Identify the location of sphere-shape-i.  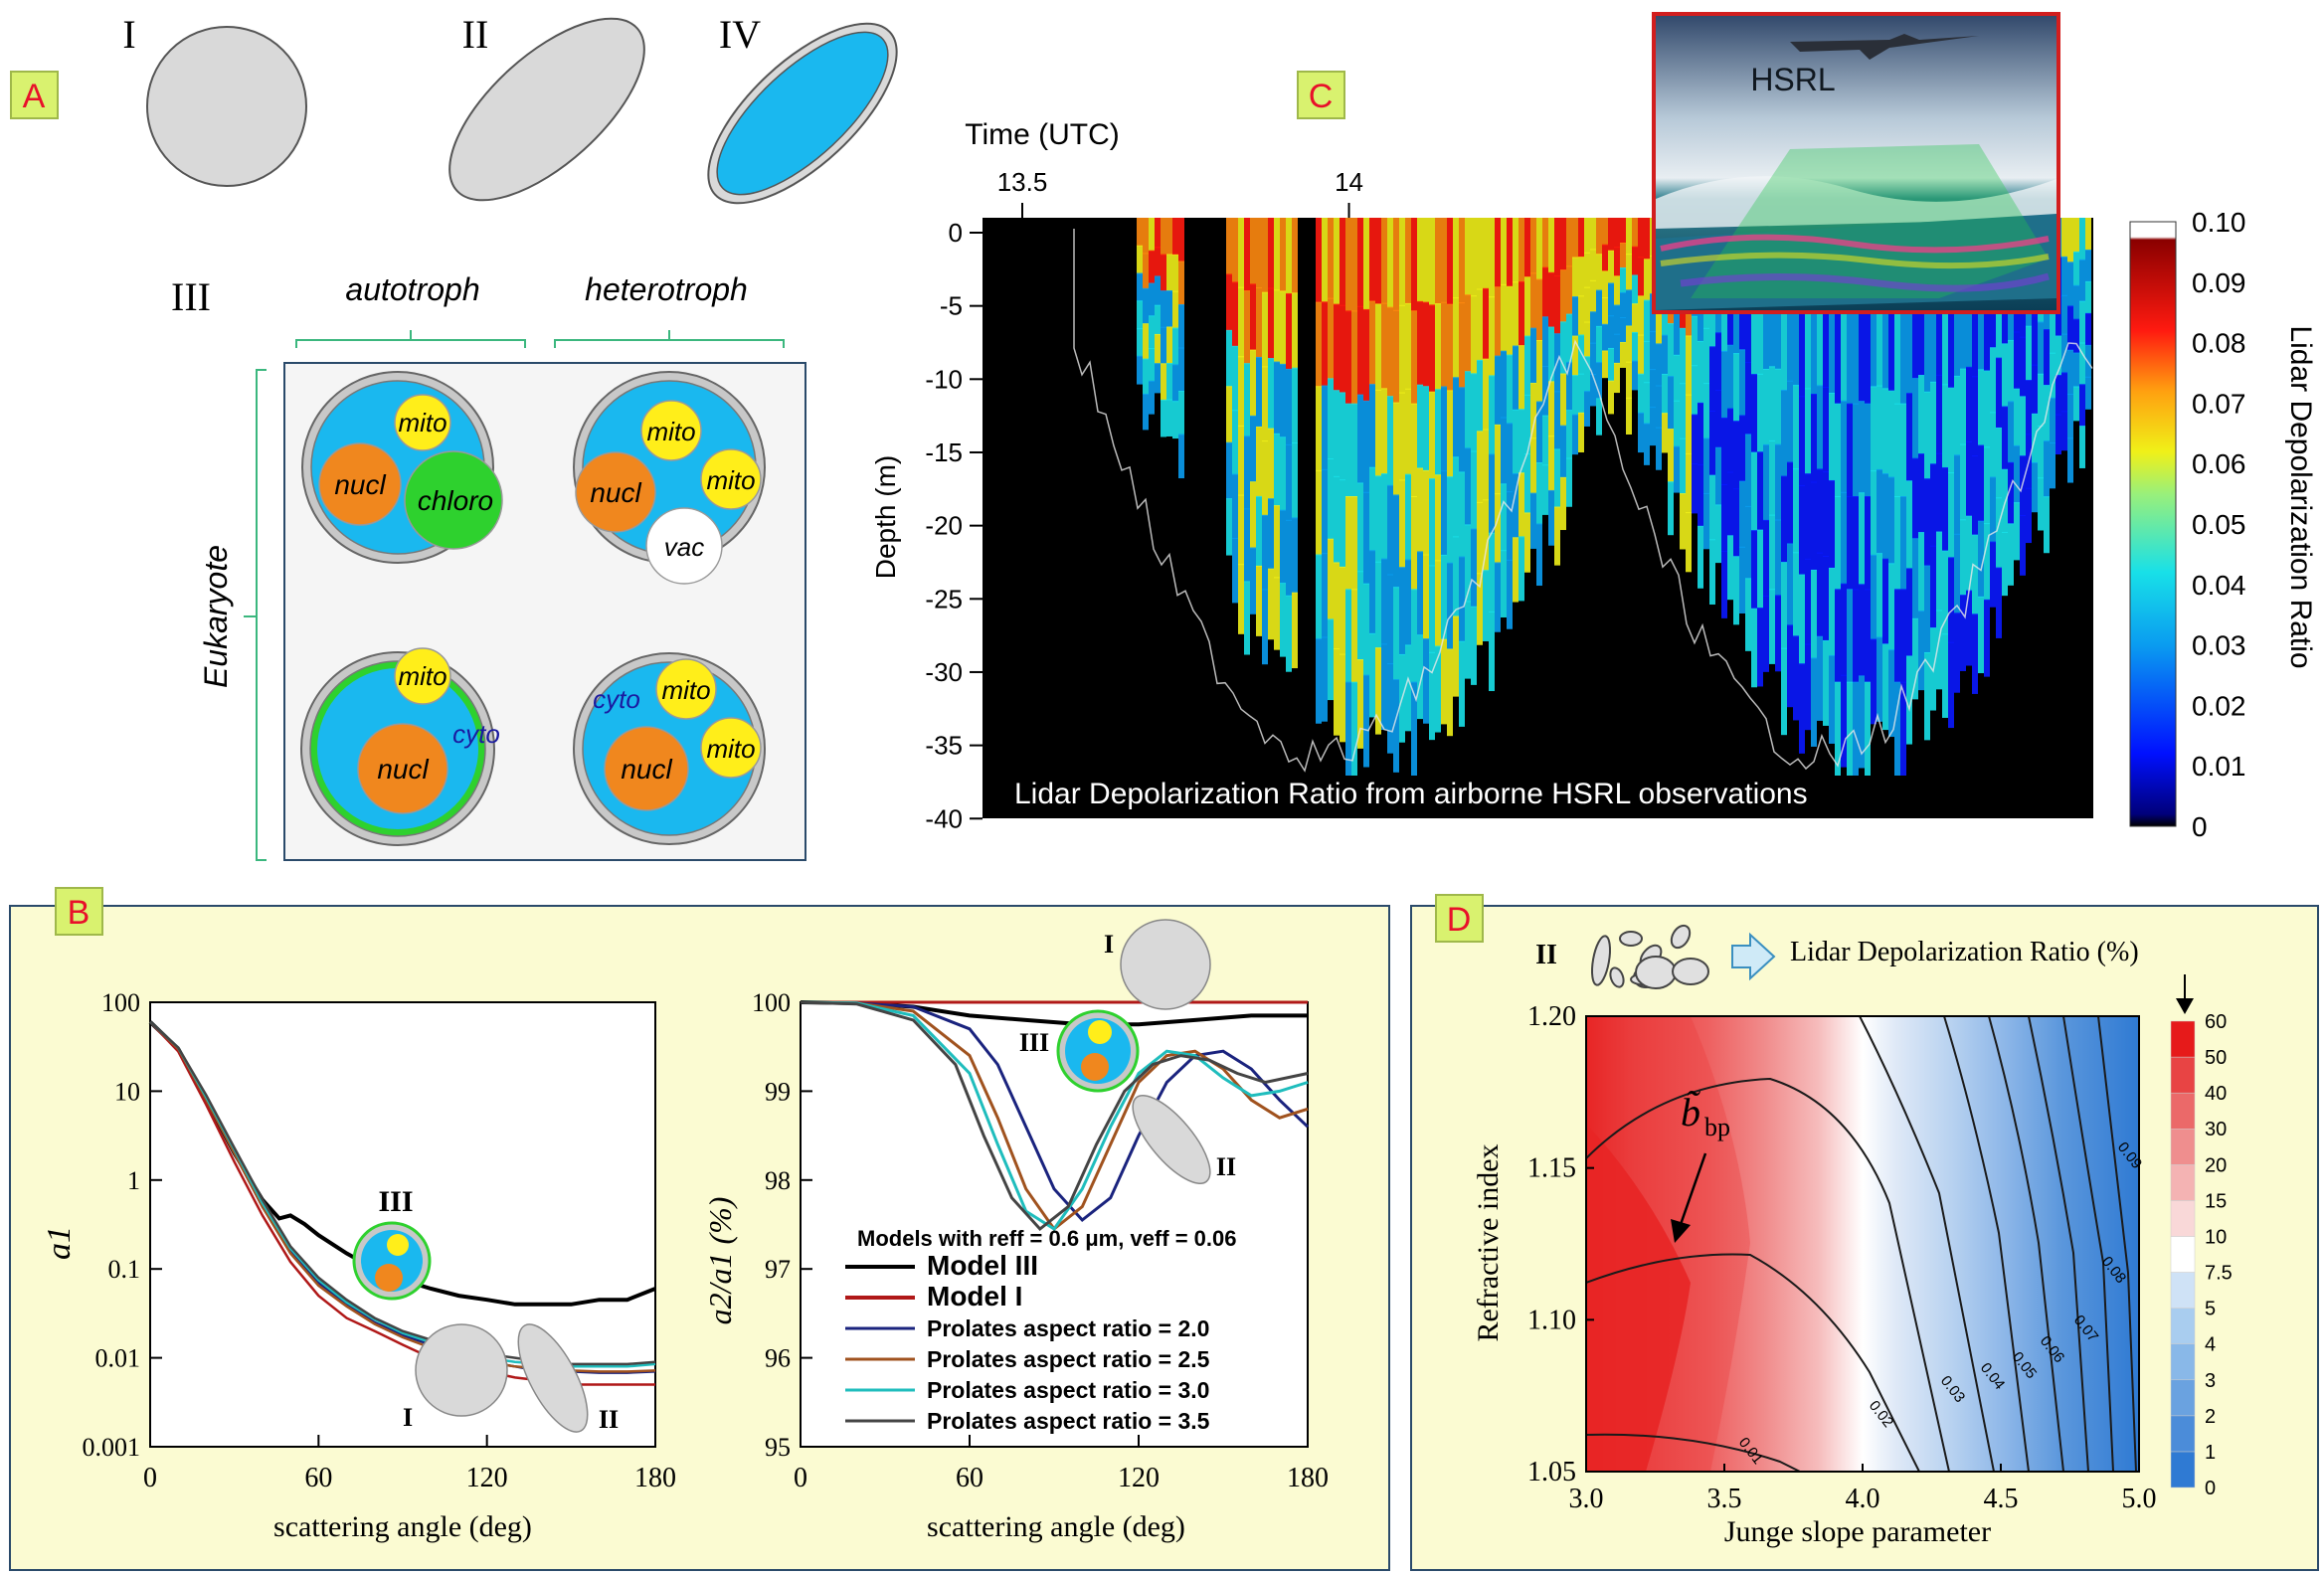
(226, 106).